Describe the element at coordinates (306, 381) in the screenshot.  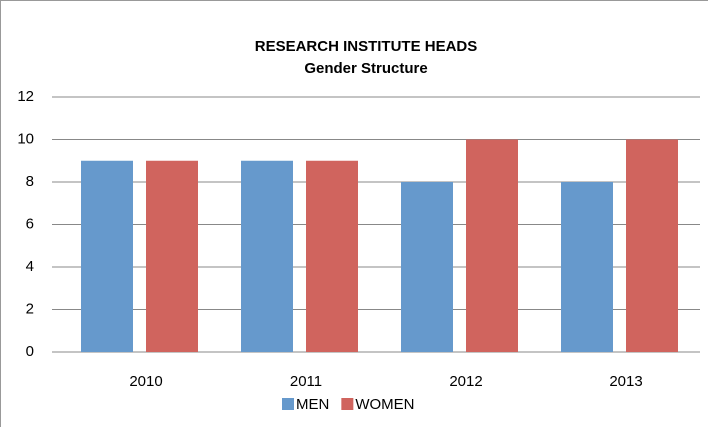
I see `x-tick-label: 2011` at that location.